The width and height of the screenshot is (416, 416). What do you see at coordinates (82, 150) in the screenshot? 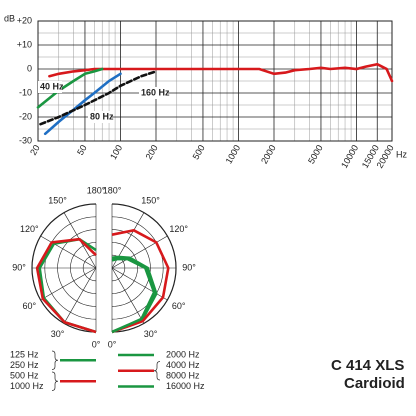
I see `x-tick-label: 50` at bounding box center [82, 150].